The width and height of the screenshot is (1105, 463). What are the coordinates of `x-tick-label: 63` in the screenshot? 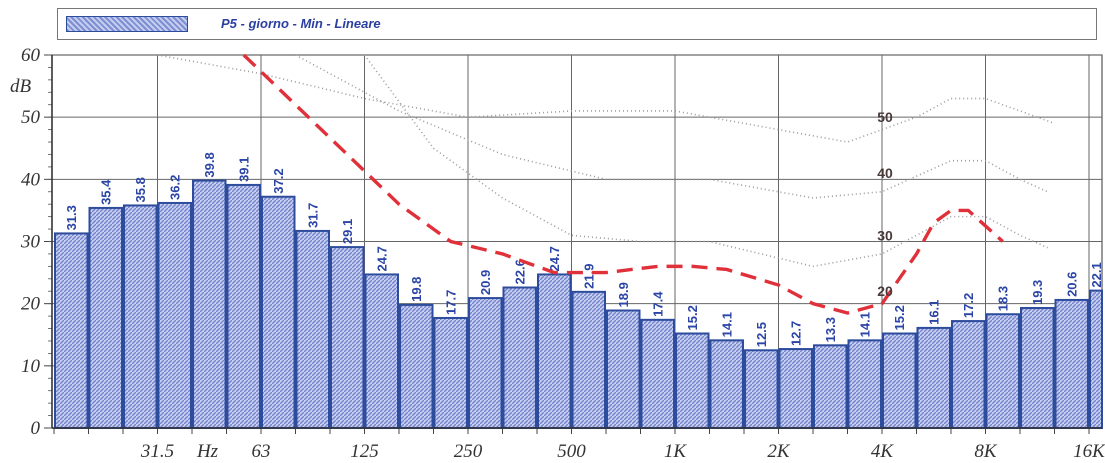 It's located at (261, 451).